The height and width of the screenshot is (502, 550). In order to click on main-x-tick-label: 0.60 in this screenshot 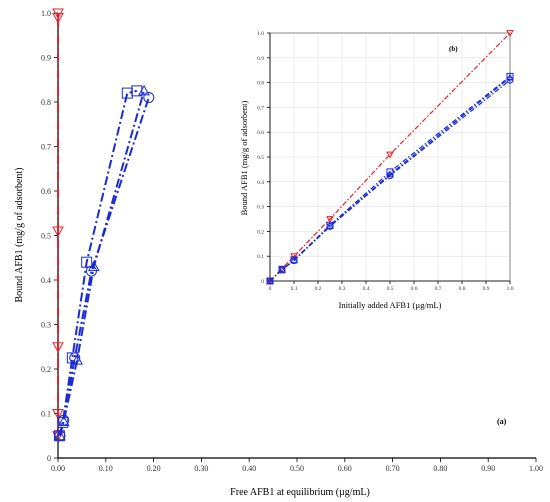, I will do `click(345, 468)`.